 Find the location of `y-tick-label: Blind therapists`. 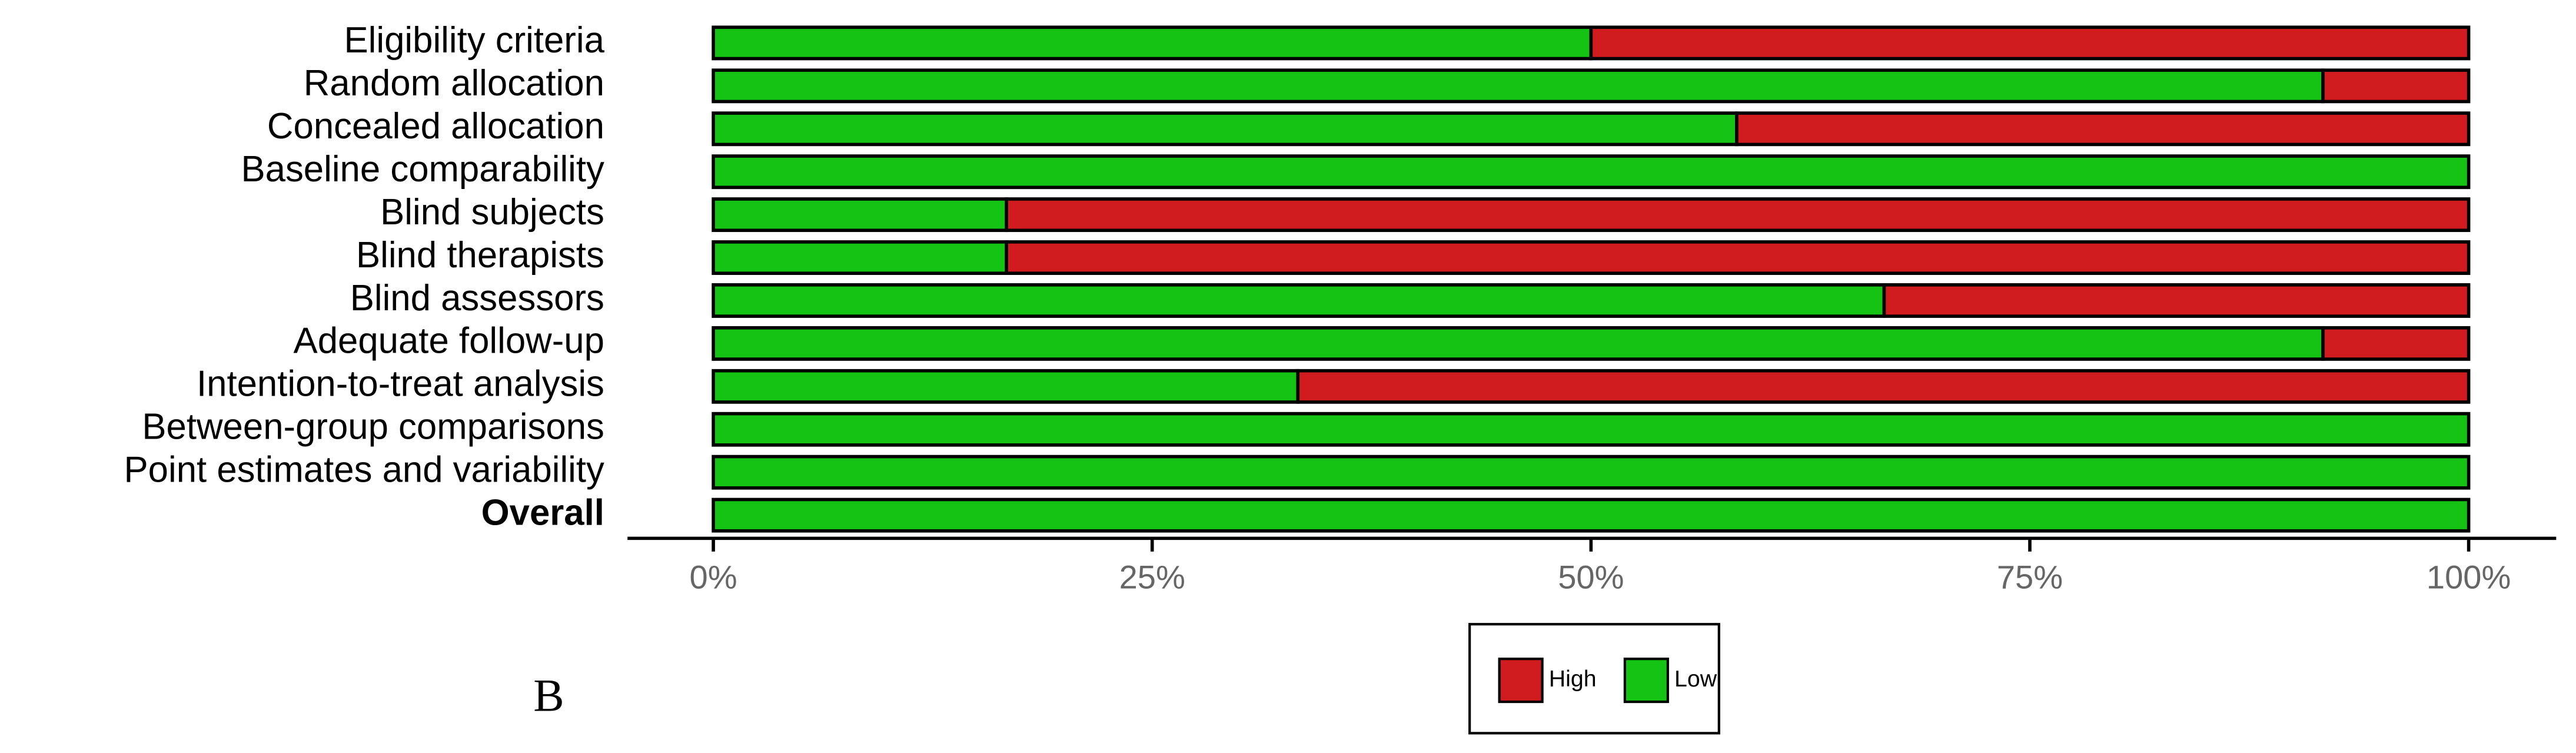

y-tick-label: Blind therapists is located at coordinates (480, 256).